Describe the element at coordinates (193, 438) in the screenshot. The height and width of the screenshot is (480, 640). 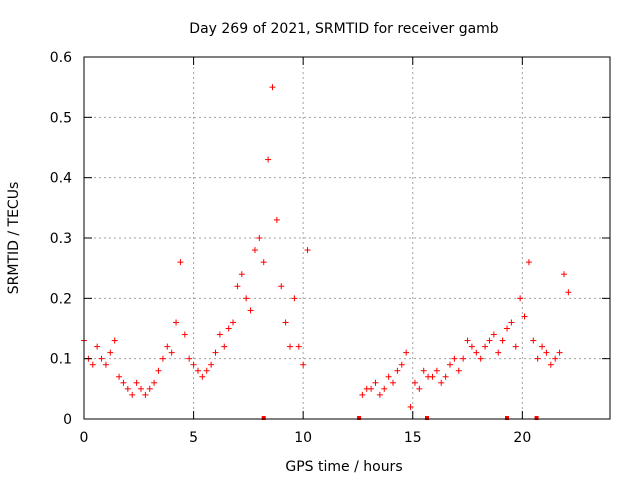
I see `x-tick-label: 5` at that location.